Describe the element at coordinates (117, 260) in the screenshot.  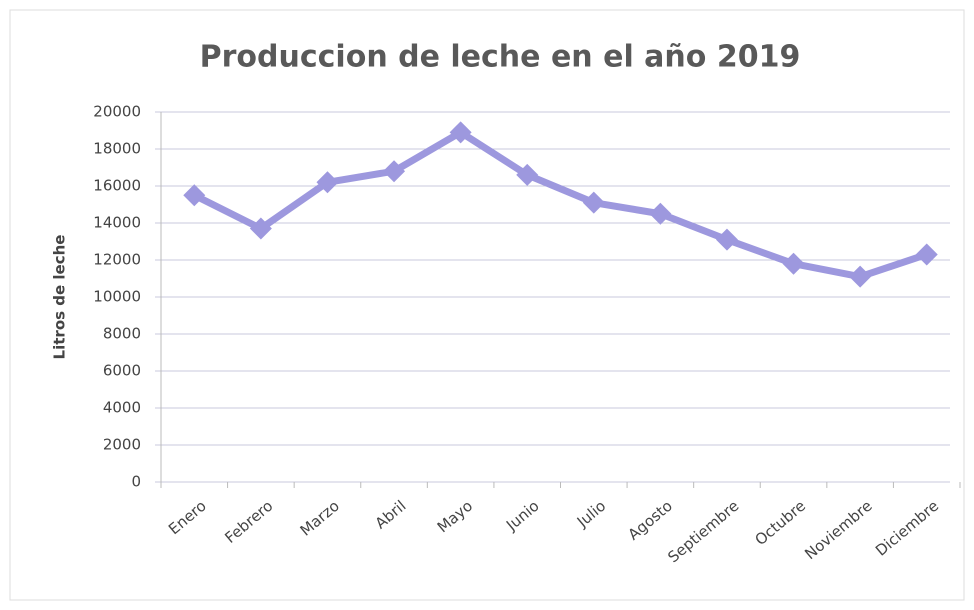
I see `y-tick-label: 12000` at that location.